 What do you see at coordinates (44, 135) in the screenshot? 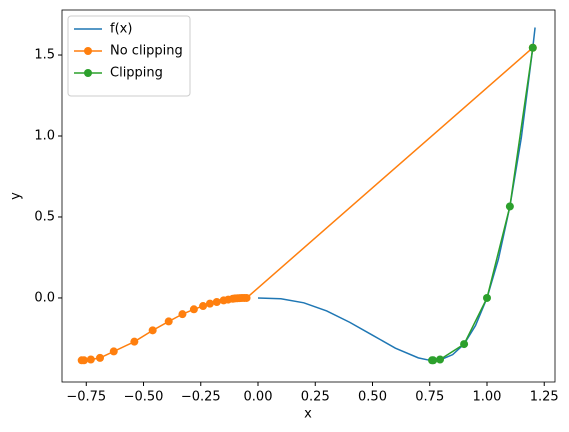
I see `y-tick-label: 1.0` at bounding box center [44, 135].